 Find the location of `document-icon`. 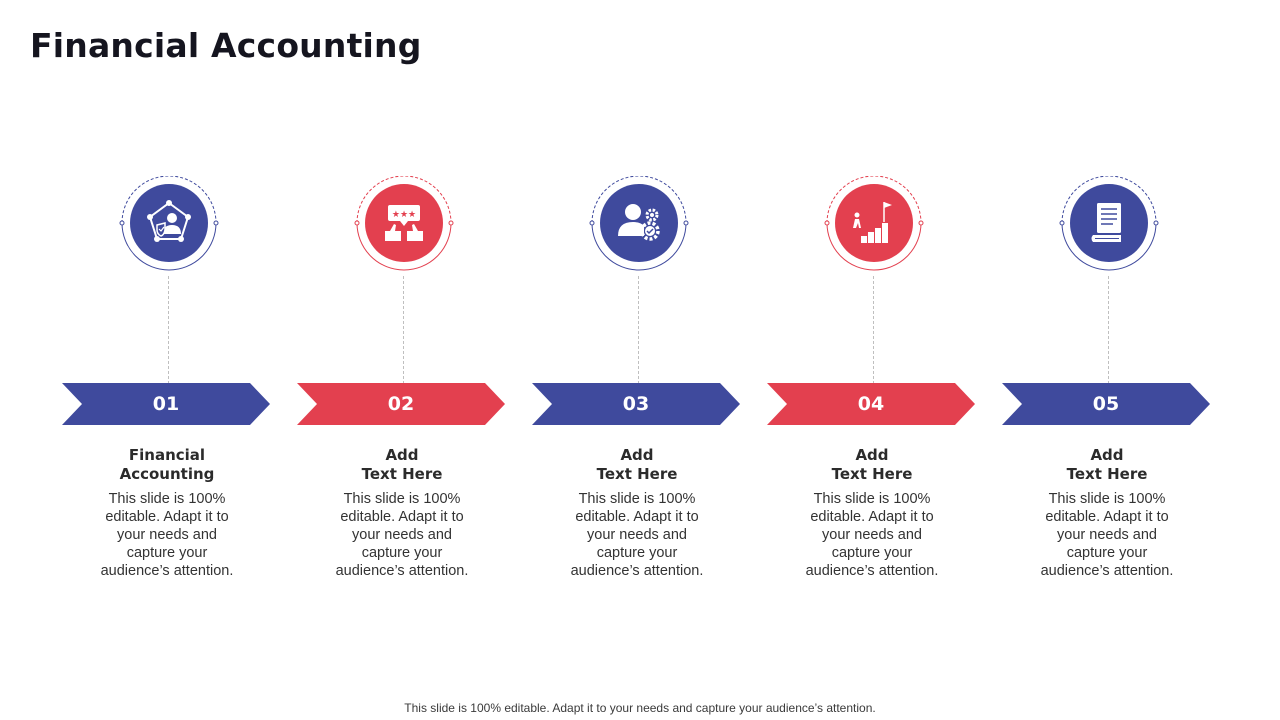

document-icon is located at coordinates (1106, 222).